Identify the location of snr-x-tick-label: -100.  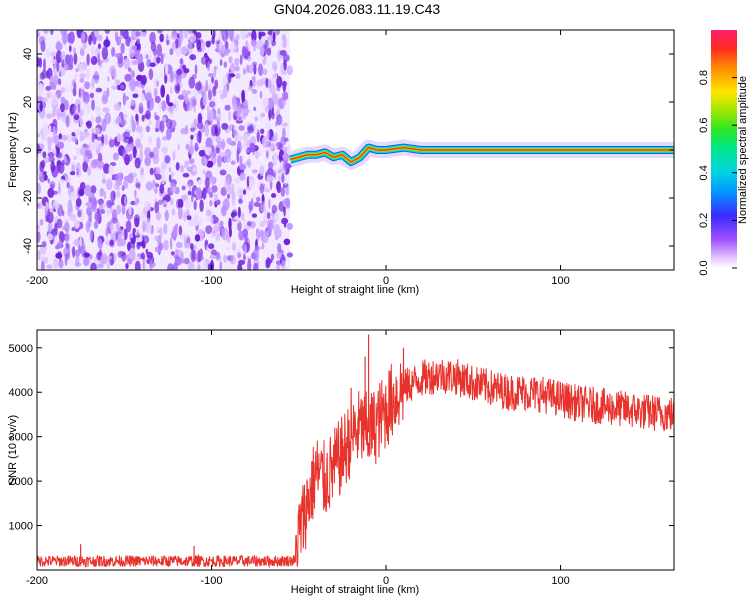
(212, 581).